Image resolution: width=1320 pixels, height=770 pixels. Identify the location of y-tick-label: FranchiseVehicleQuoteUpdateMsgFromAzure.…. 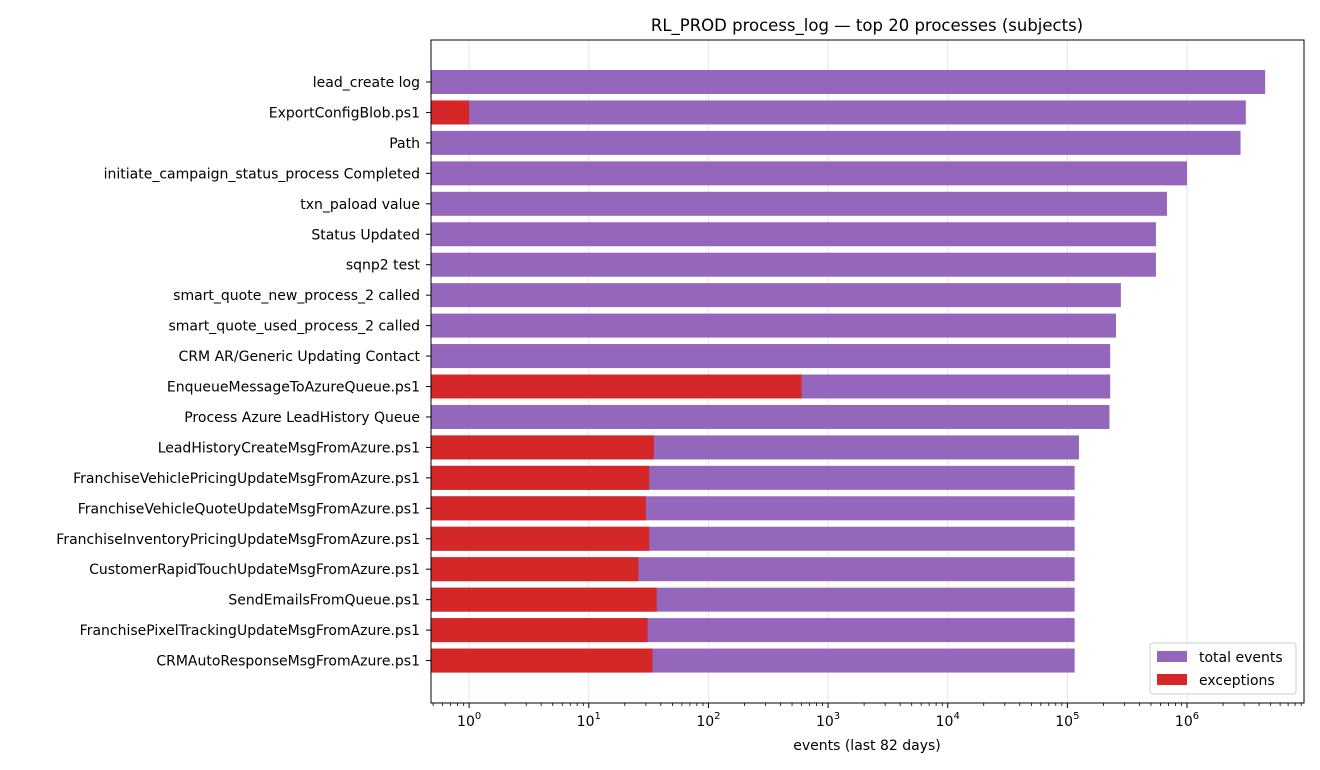
(249, 509).